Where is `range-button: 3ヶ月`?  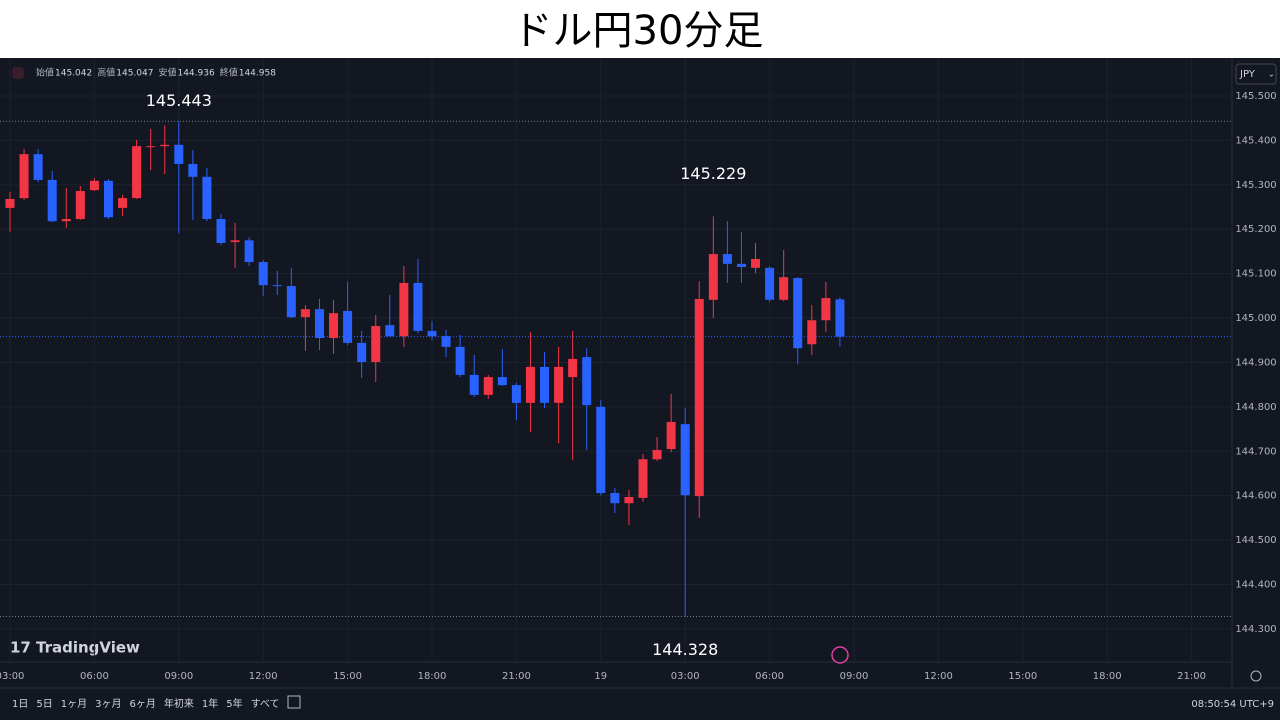
range-button: 3ヶ月 is located at coordinates (108, 704).